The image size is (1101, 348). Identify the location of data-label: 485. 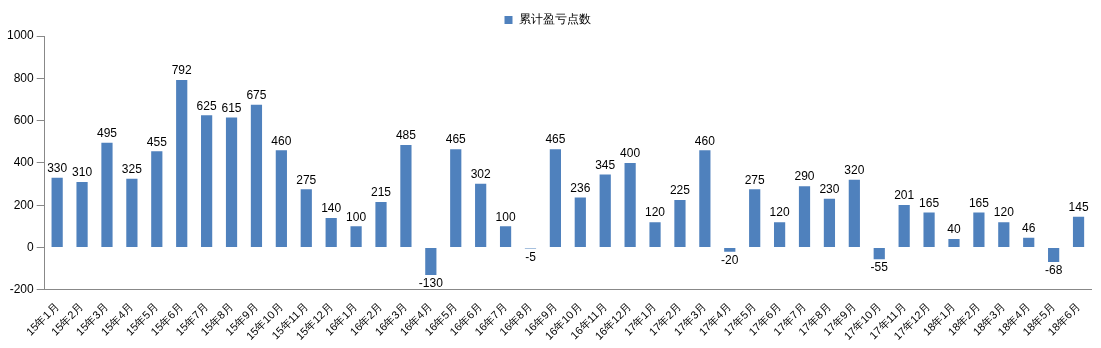
(406, 135).